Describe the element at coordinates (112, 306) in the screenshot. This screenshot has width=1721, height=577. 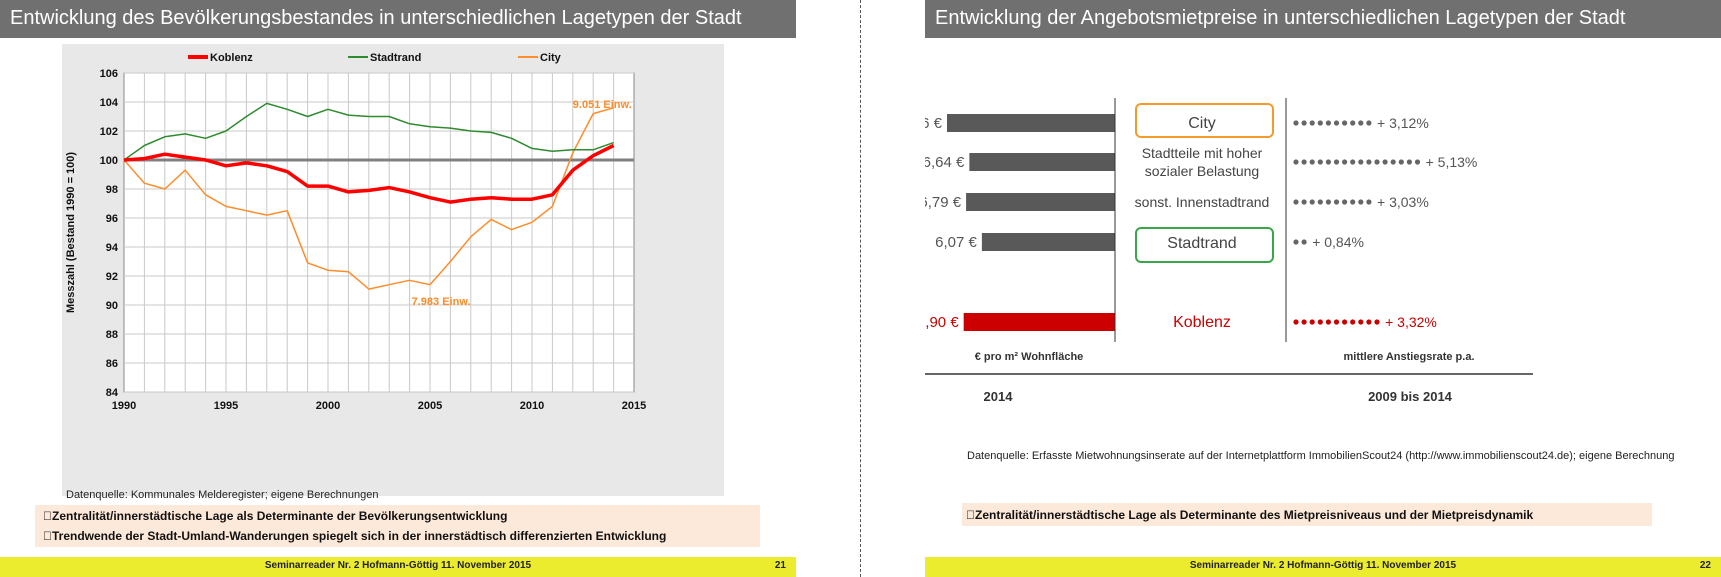
I see `y-tick-label: 90` at that location.